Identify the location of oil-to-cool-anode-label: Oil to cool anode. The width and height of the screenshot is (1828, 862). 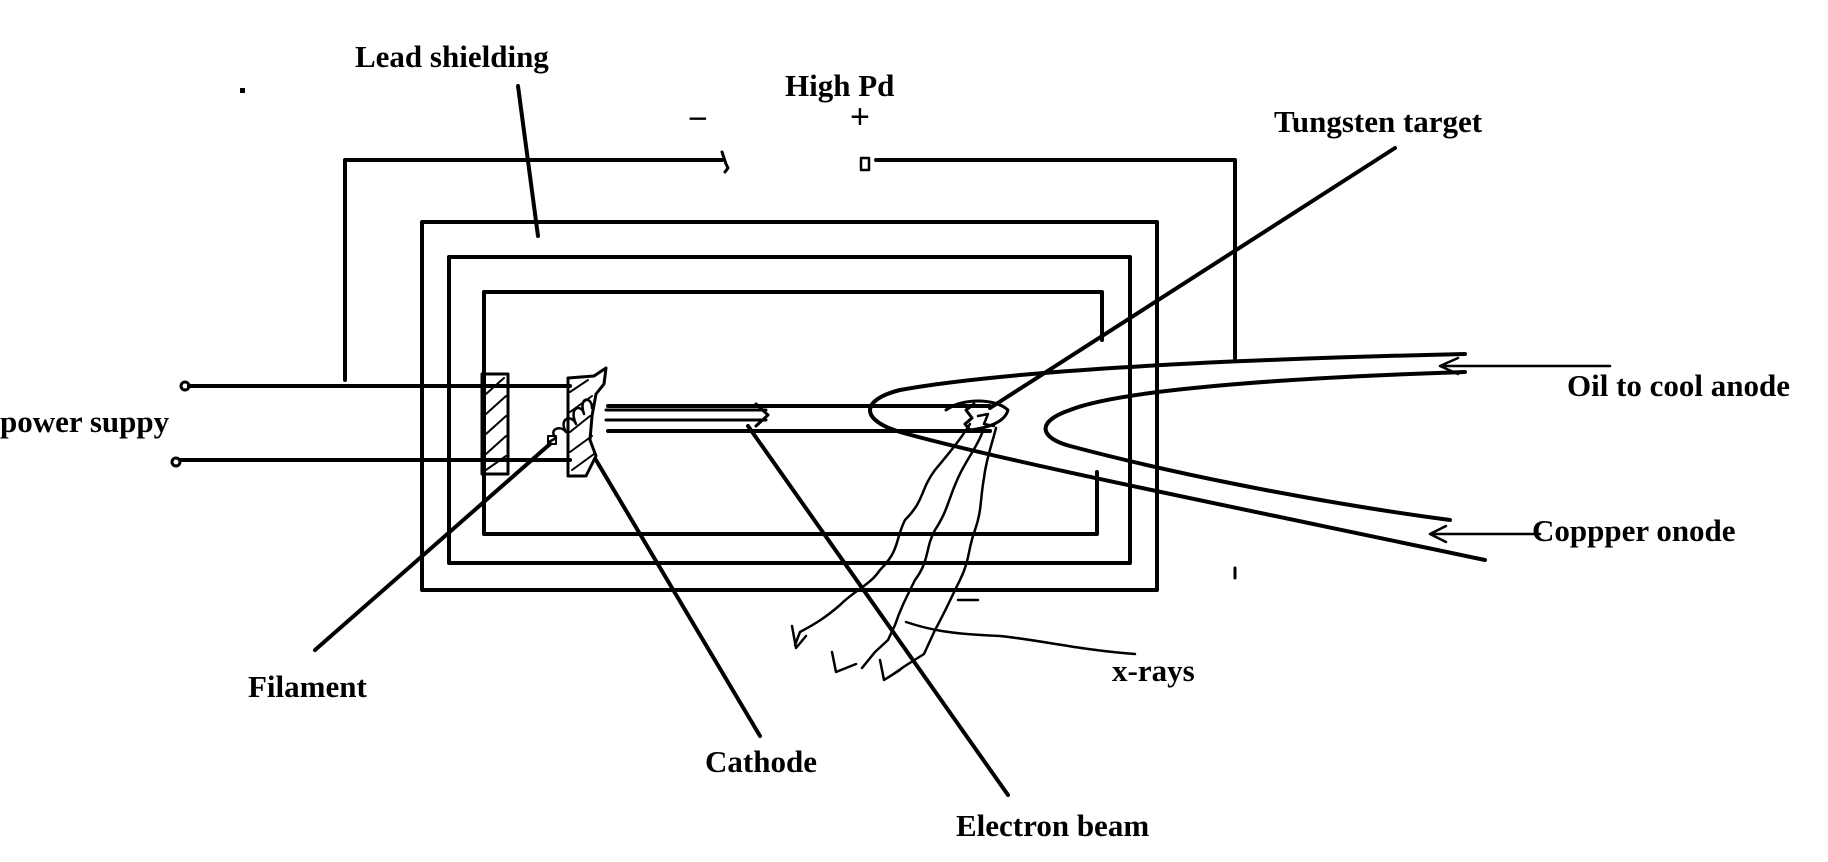
(1678, 385).